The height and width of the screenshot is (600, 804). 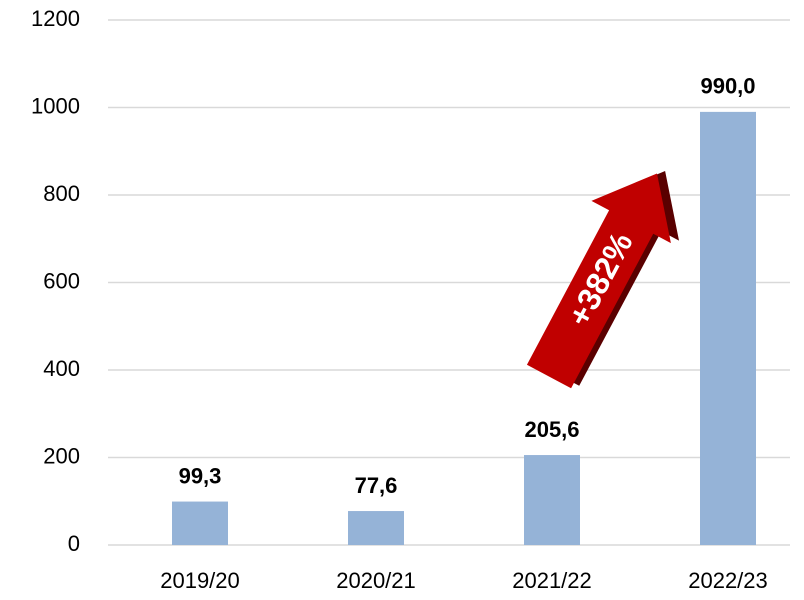 What do you see at coordinates (200, 580) in the screenshot?
I see `x-tick-label: 2019/20` at bounding box center [200, 580].